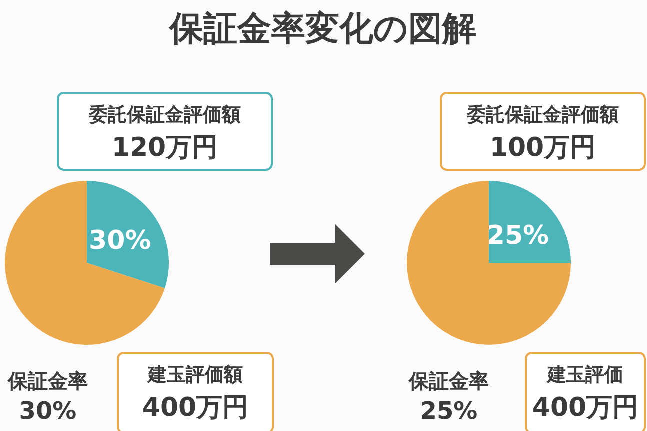 This screenshot has height=431, width=647. Describe the element at coordinates (322, 29) in the screenshot. I see `text: 保証金率変化の図解` at that location.